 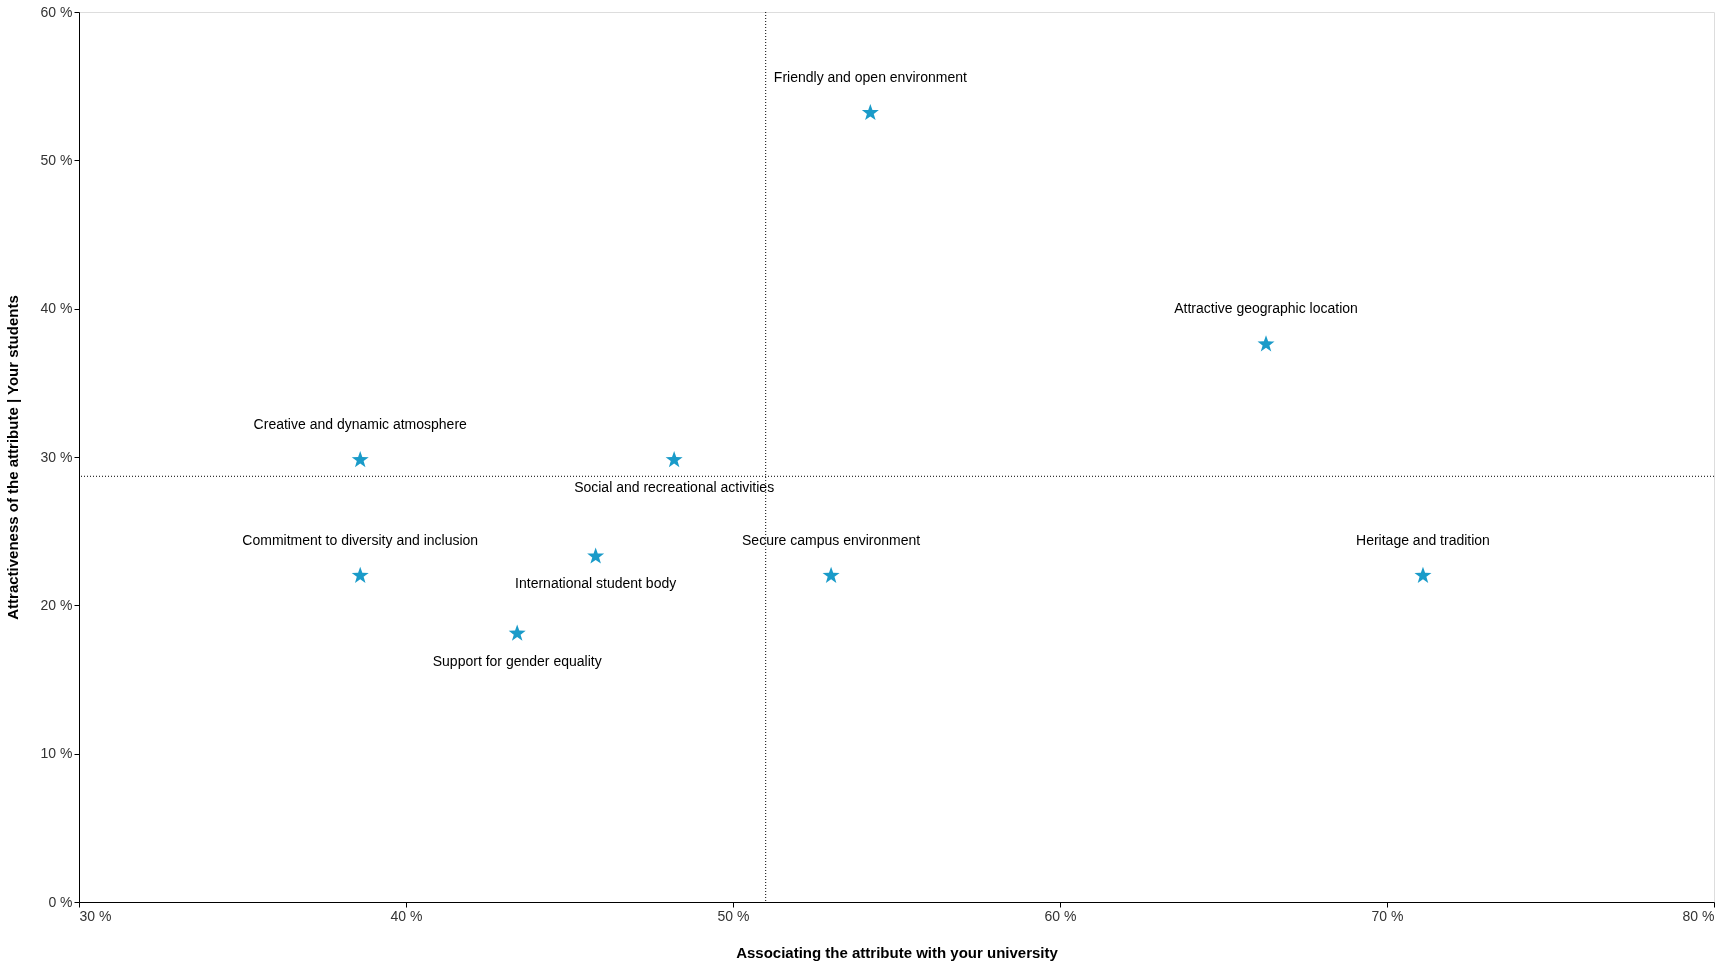 I want to click on annotation: Social and recreational activities, so click(x=674, y=486).